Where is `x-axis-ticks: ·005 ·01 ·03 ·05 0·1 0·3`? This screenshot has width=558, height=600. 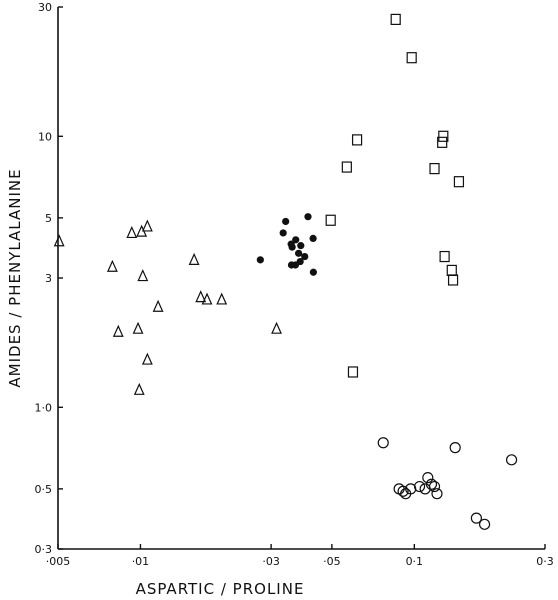
x-axis-ticks: ·005 ·01 ·03 ·05 0·1 0·3 is located at coordinates (300, 556).